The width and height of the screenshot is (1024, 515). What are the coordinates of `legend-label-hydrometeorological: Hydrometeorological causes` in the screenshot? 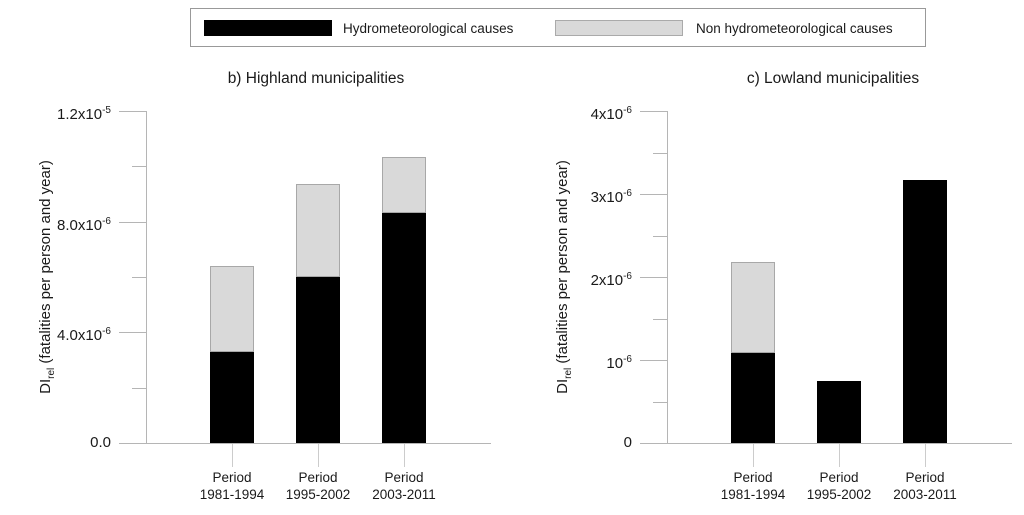 It's located at (428, 28).